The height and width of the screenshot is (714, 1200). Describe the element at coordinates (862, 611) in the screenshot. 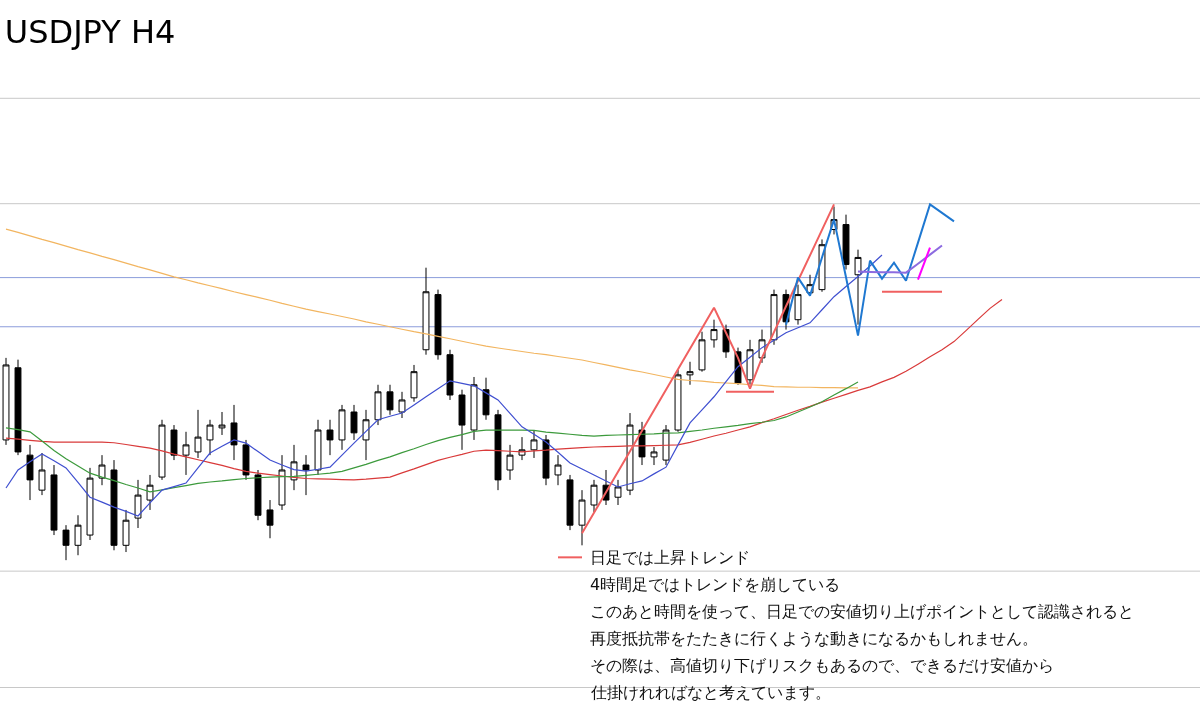

I see `text: このあと時間を使って、日足での安値切り上げポイントとして認識されると` at that location.